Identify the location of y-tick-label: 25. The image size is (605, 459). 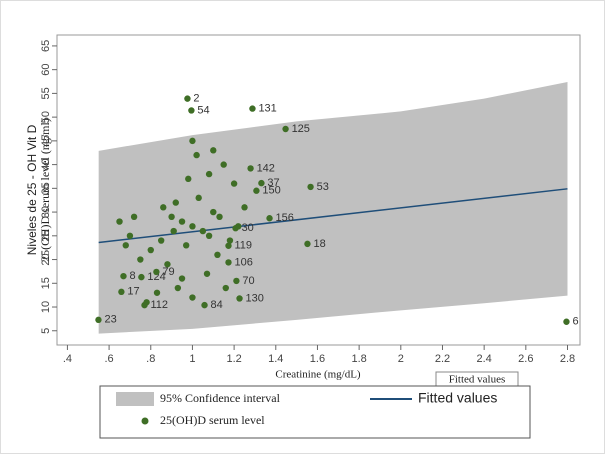
(46, 236).